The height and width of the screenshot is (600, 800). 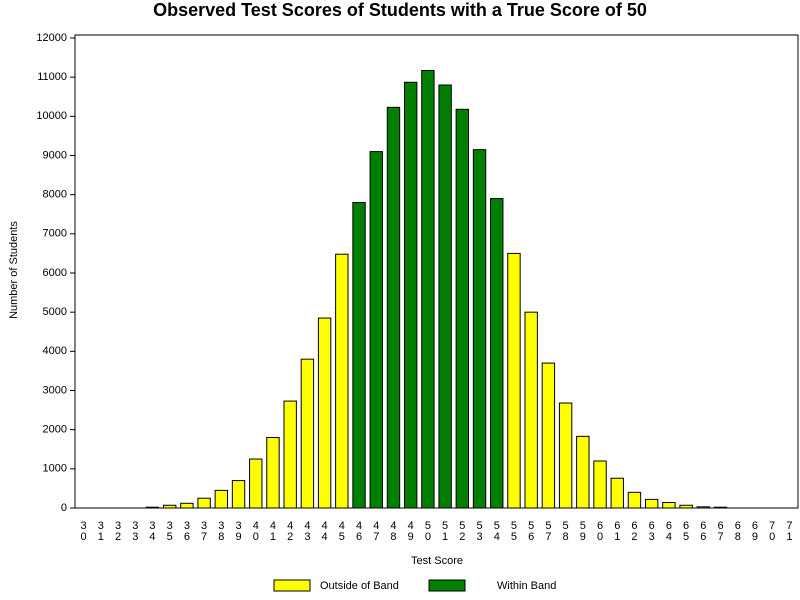 I want to click on x-tick-label: 39, so click(x=239, y=531).